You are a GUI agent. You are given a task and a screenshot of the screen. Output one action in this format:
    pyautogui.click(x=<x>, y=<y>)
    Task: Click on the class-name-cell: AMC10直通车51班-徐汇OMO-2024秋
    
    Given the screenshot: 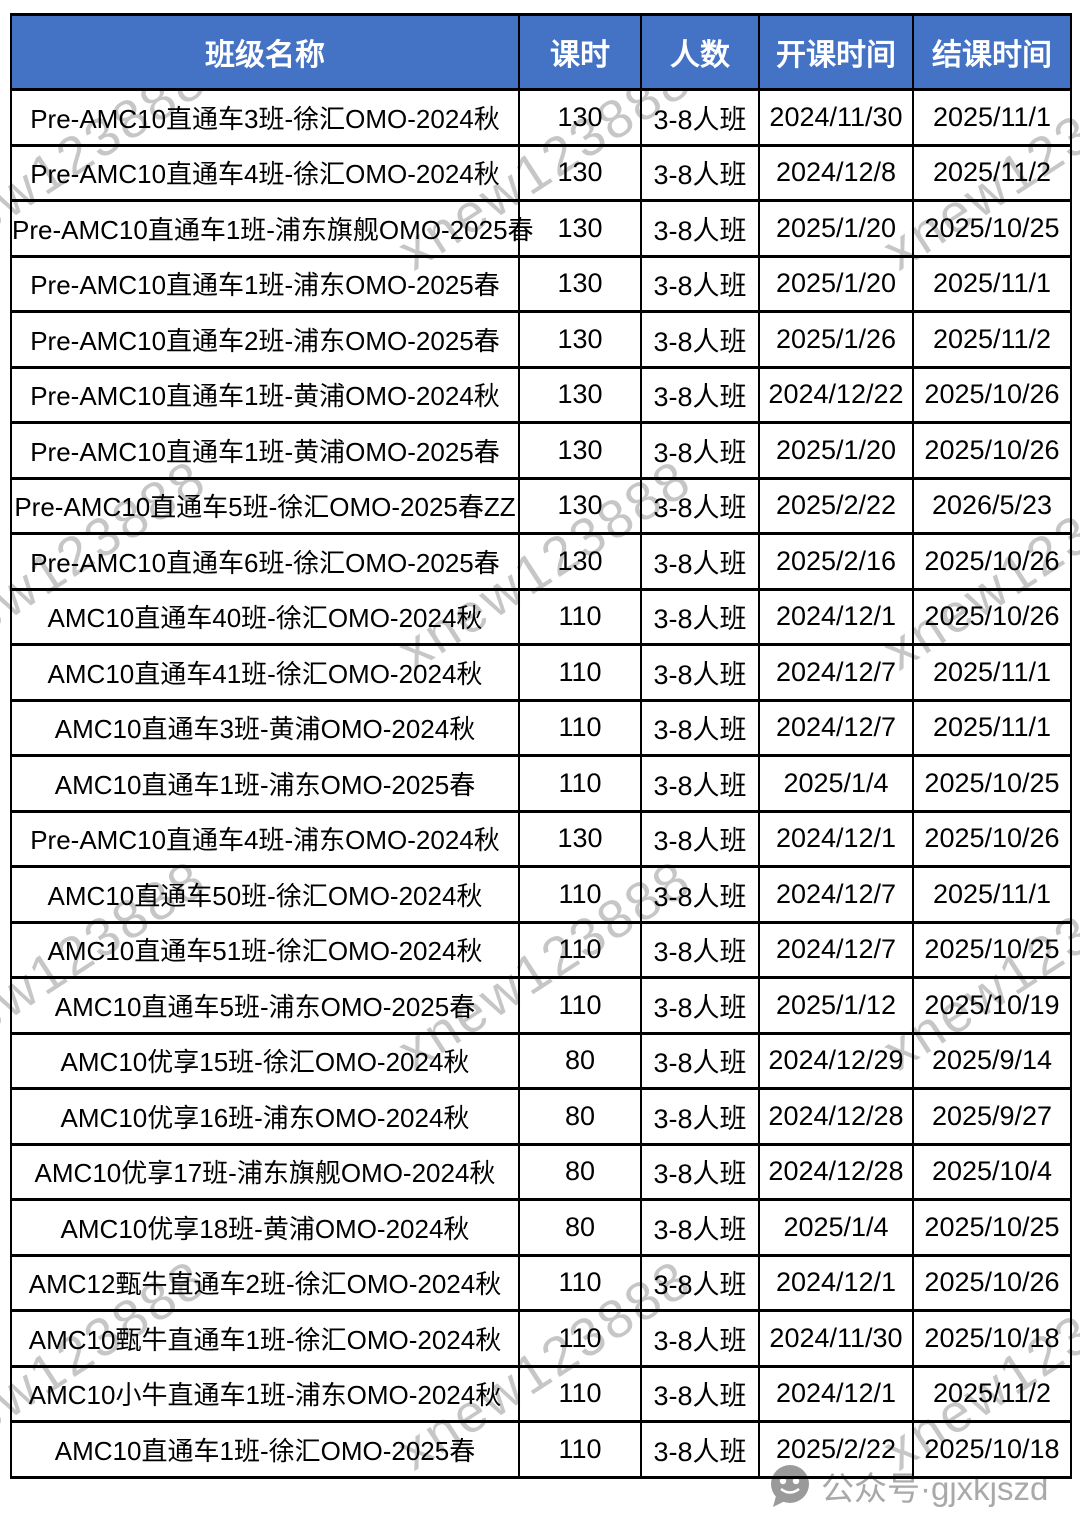 What is the action you would take?
    pyautogui.click(x=265, y=949)
    